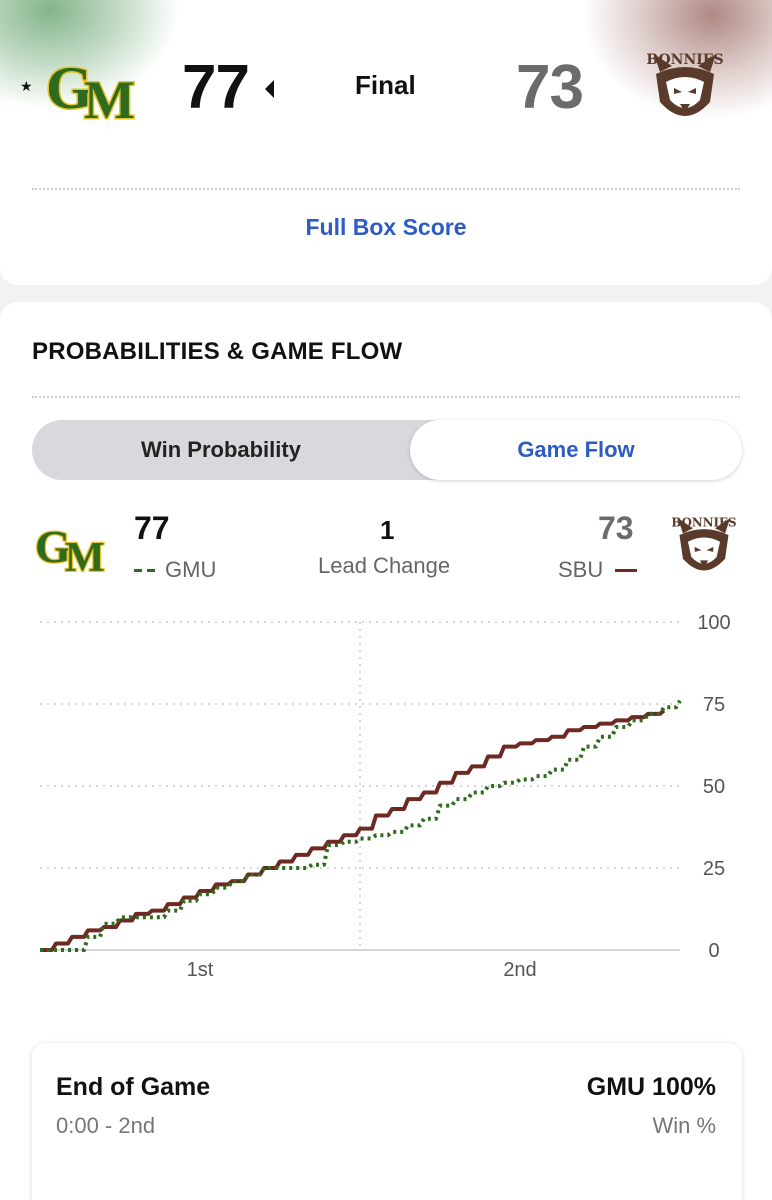 The height and width of the screenshot is (1200, 772). Describe the element at coordinates (152, 528) in the screenshot. I see `gmu-score: 77` at that location.